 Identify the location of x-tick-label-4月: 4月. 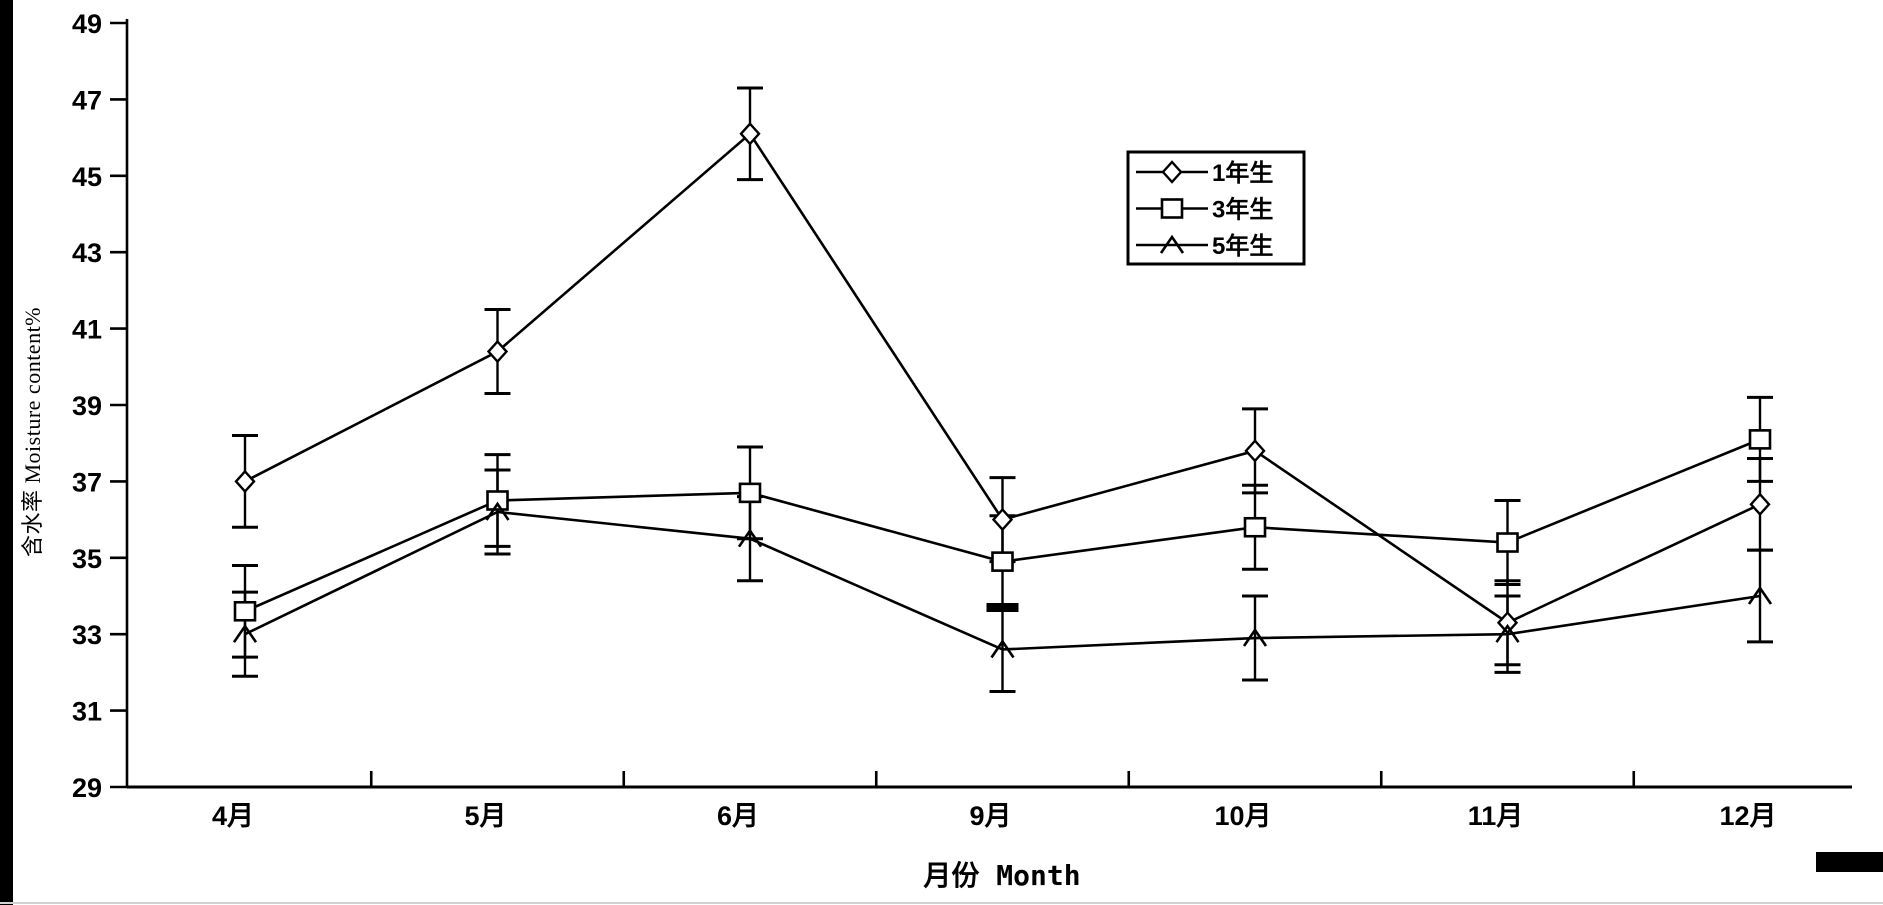
(233, 816).